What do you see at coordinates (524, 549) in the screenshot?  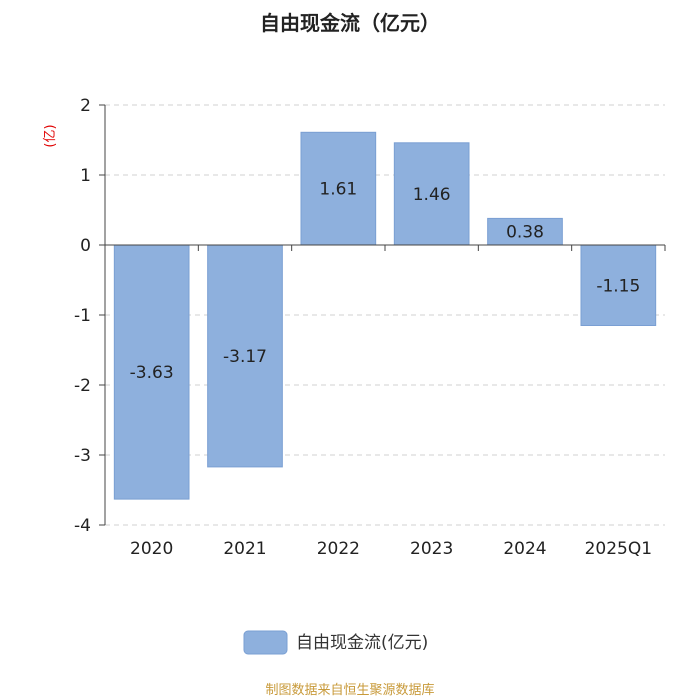 I see `x-tick-label: 2024` at bounding box center [524, 549].